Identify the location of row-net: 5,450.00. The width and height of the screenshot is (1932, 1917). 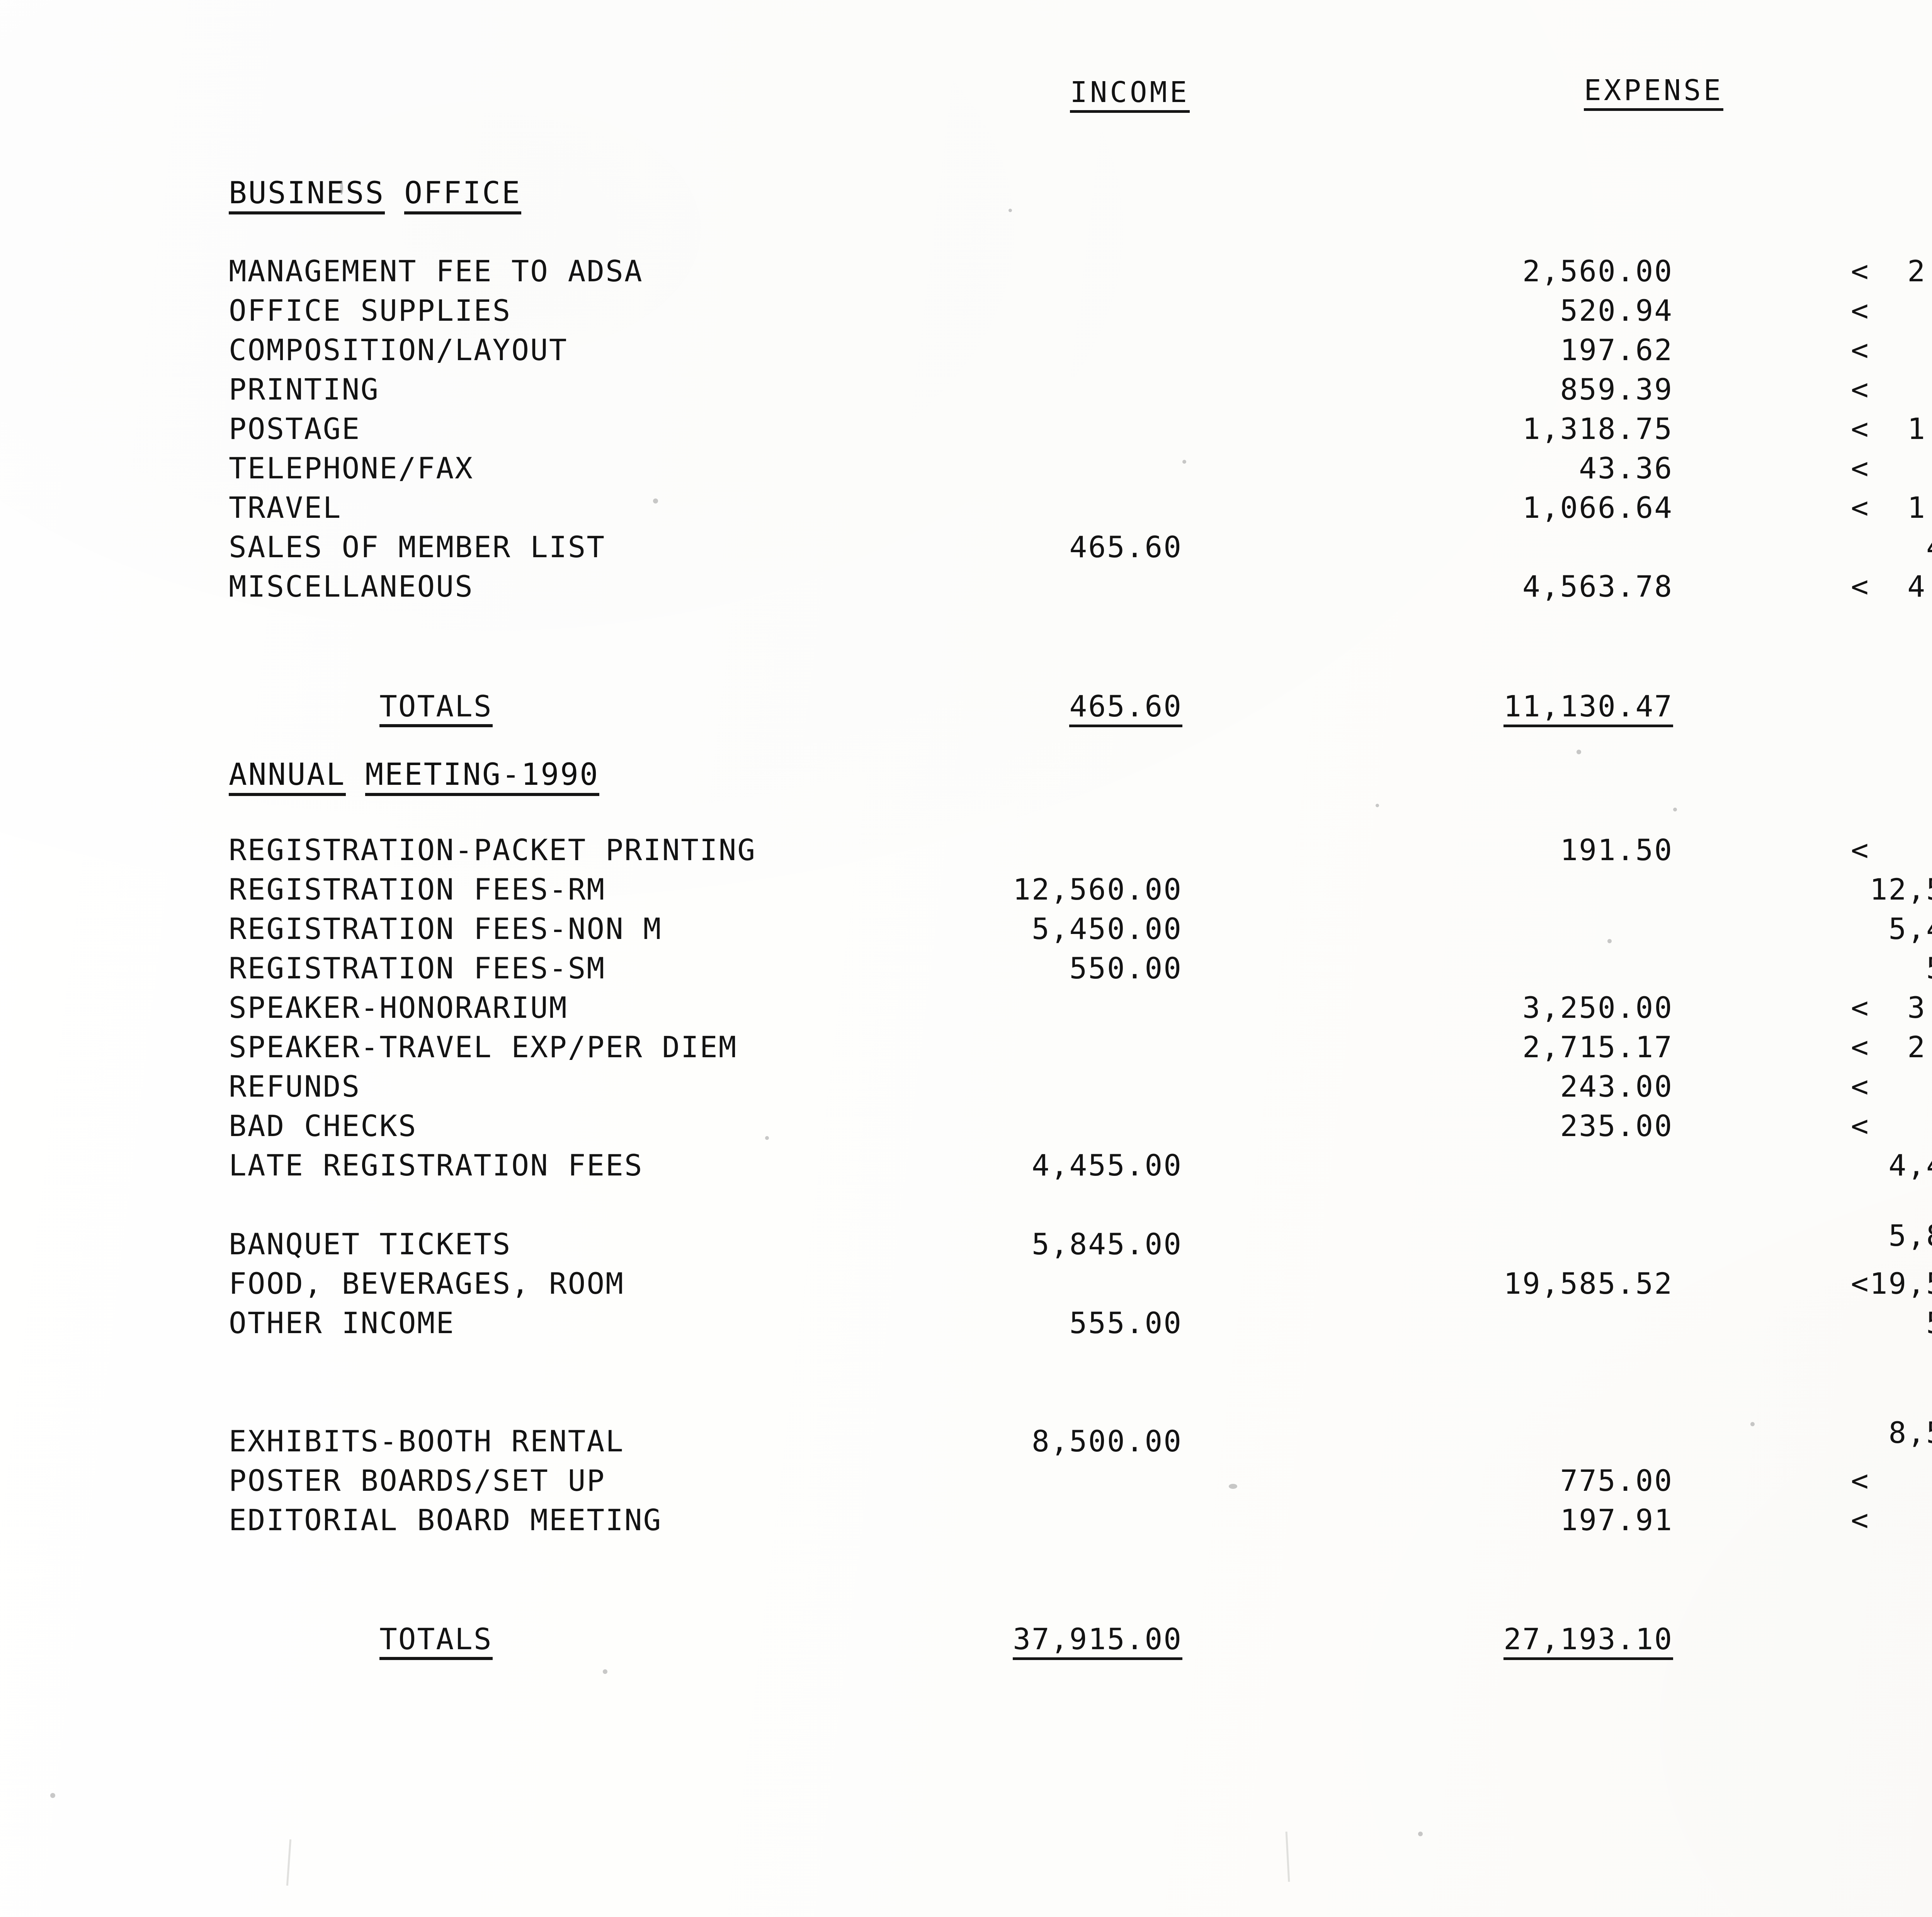
(1910, 929).